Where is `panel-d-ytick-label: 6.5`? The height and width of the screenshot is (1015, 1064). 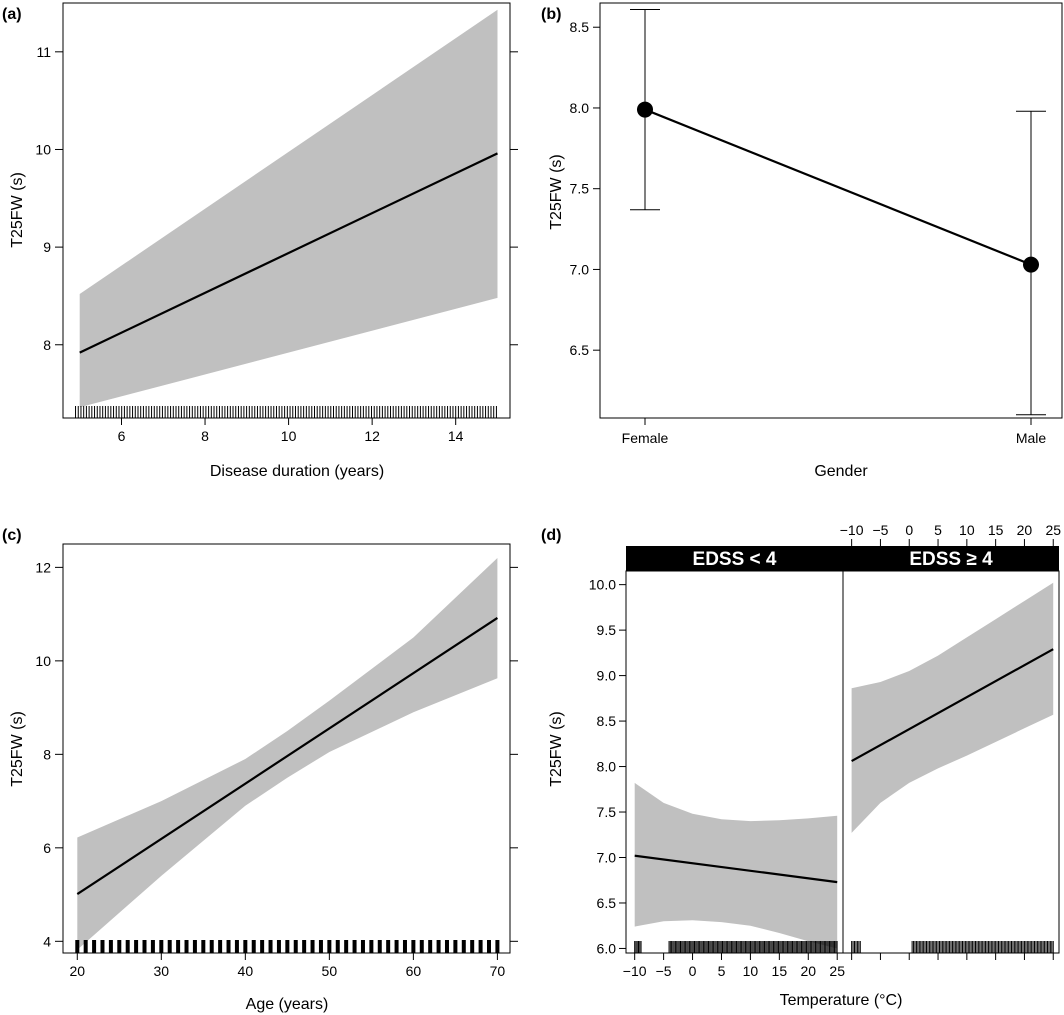
panel-d-ytick-label: 6.5 is located at coordinates (607, 903).